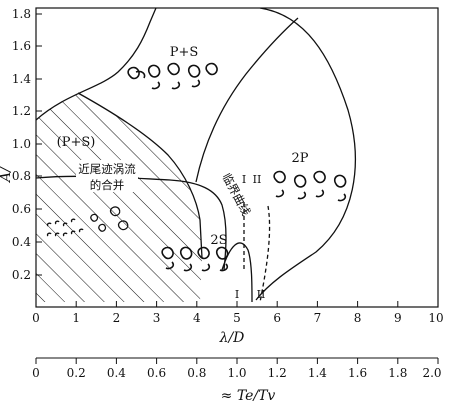  What do you see at coordinates (247, 100) in the screenshot?
I see `inner-2p-left-boundary` at bounding box center [247, 100].